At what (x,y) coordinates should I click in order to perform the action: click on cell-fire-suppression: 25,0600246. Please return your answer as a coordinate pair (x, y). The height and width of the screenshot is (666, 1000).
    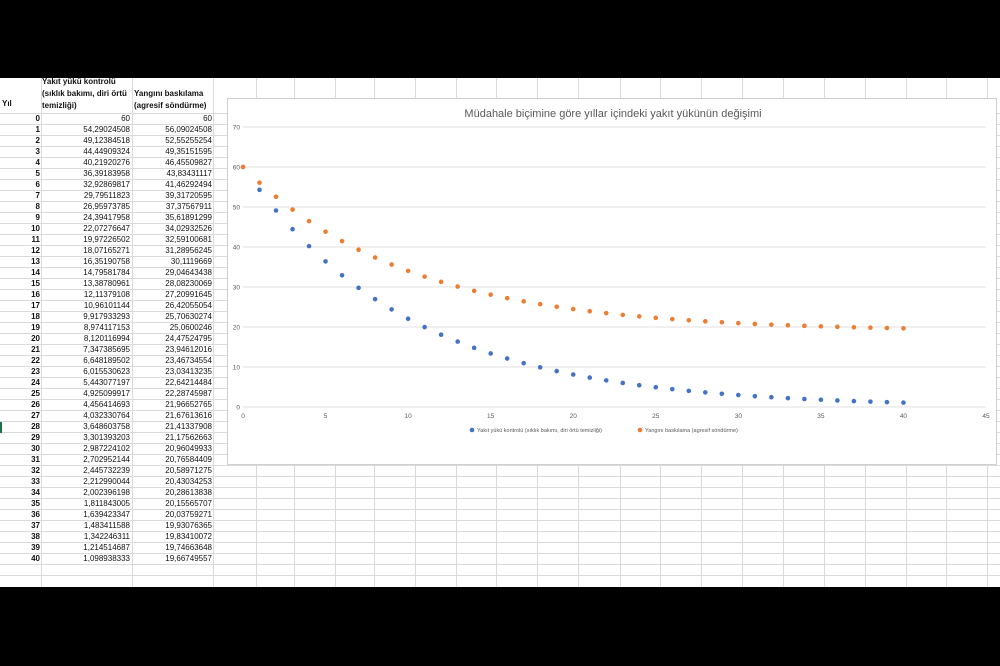
    Looking at the image, I should click on (190, 327).